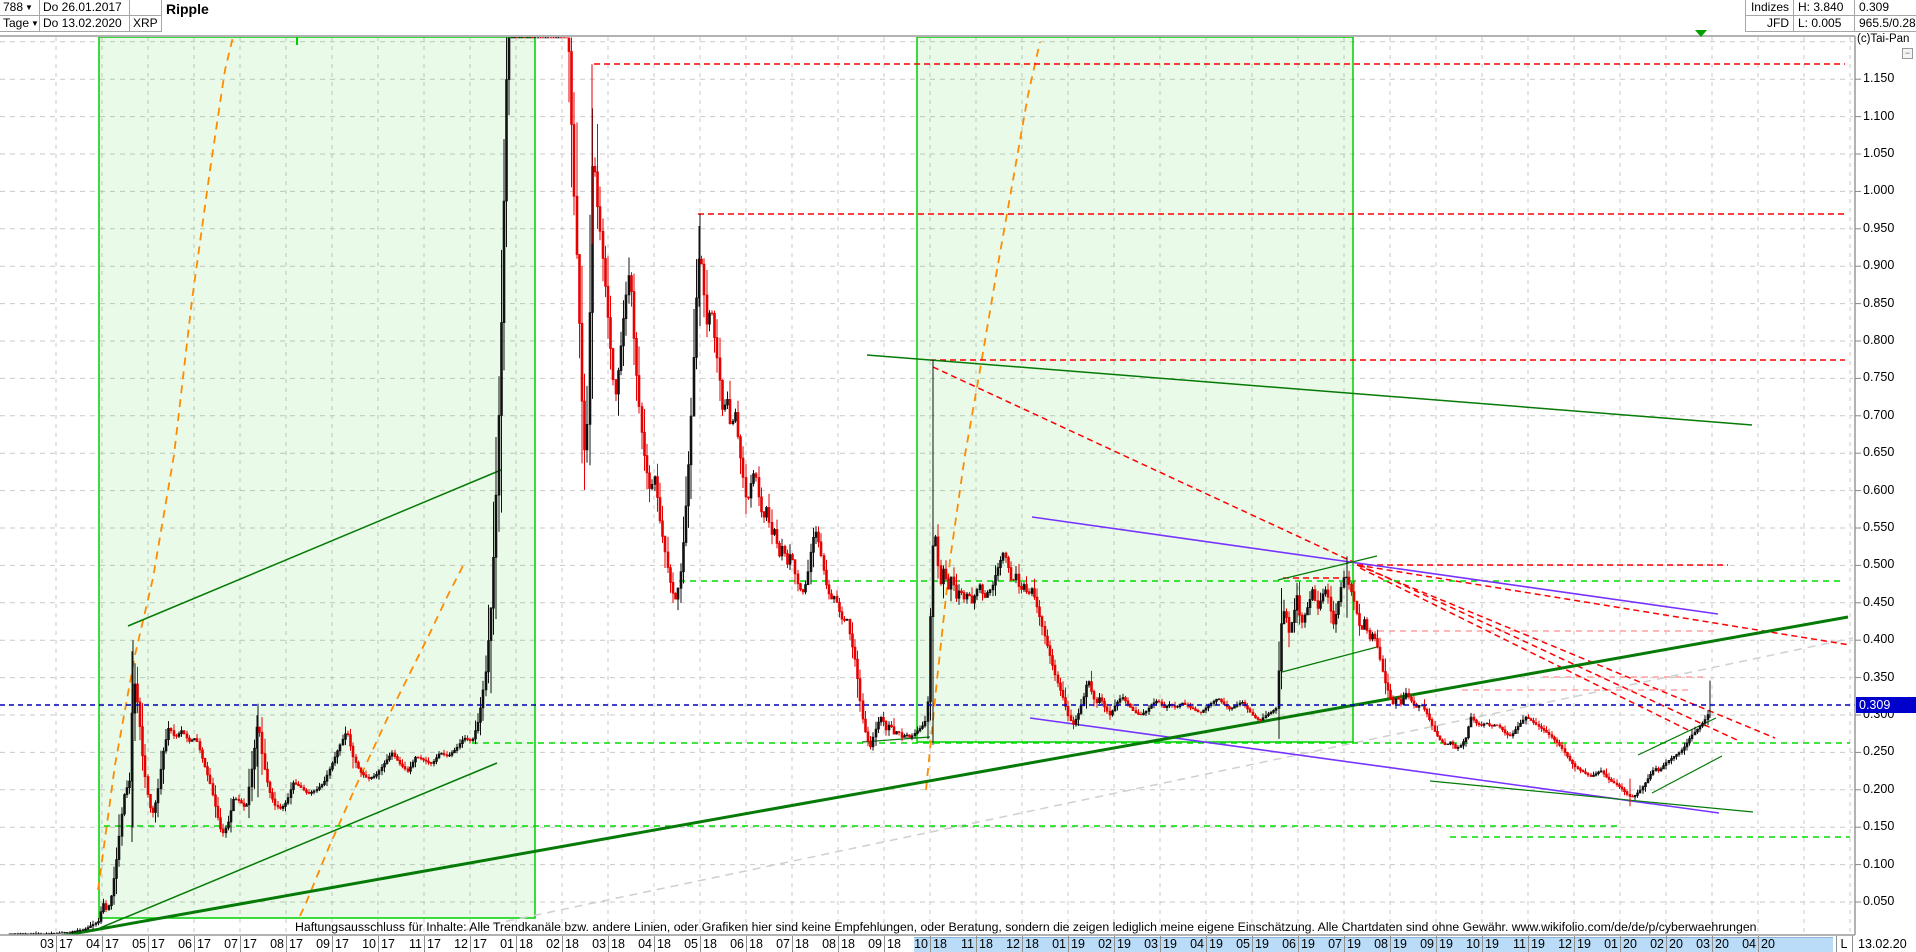 Image resolution: width=1916 pixels, height=952 pixels. What do you see at coordinates (85, 24) in the screenshot?
I see `date-to-field: Do 13.02.2020` at bounding box center [85, 24].